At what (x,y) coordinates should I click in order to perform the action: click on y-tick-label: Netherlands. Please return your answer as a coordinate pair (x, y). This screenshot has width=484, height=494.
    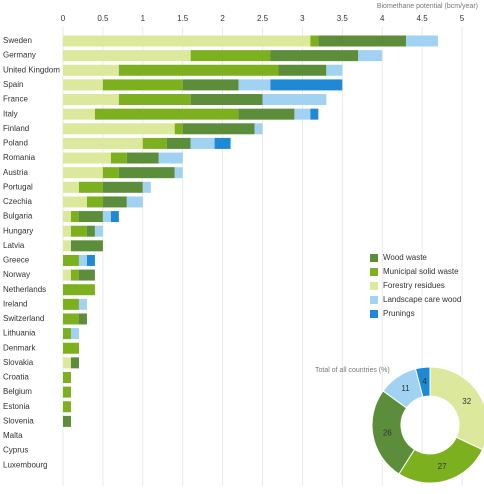
    Looking at the image, I should click on (24, 289).